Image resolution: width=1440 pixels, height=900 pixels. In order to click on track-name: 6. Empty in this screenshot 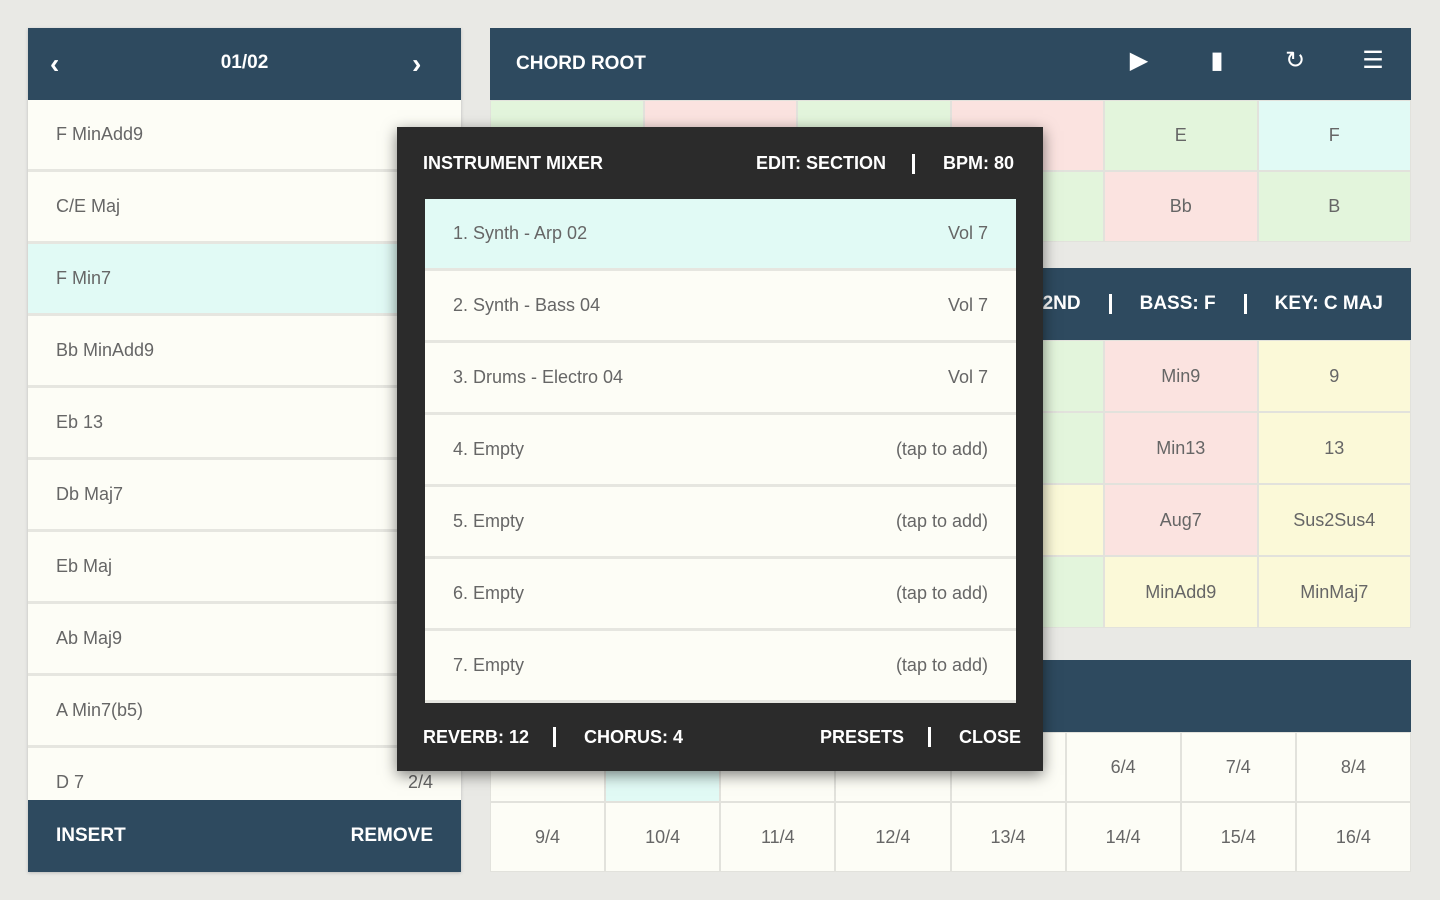, I will do `click(489, 593)`.